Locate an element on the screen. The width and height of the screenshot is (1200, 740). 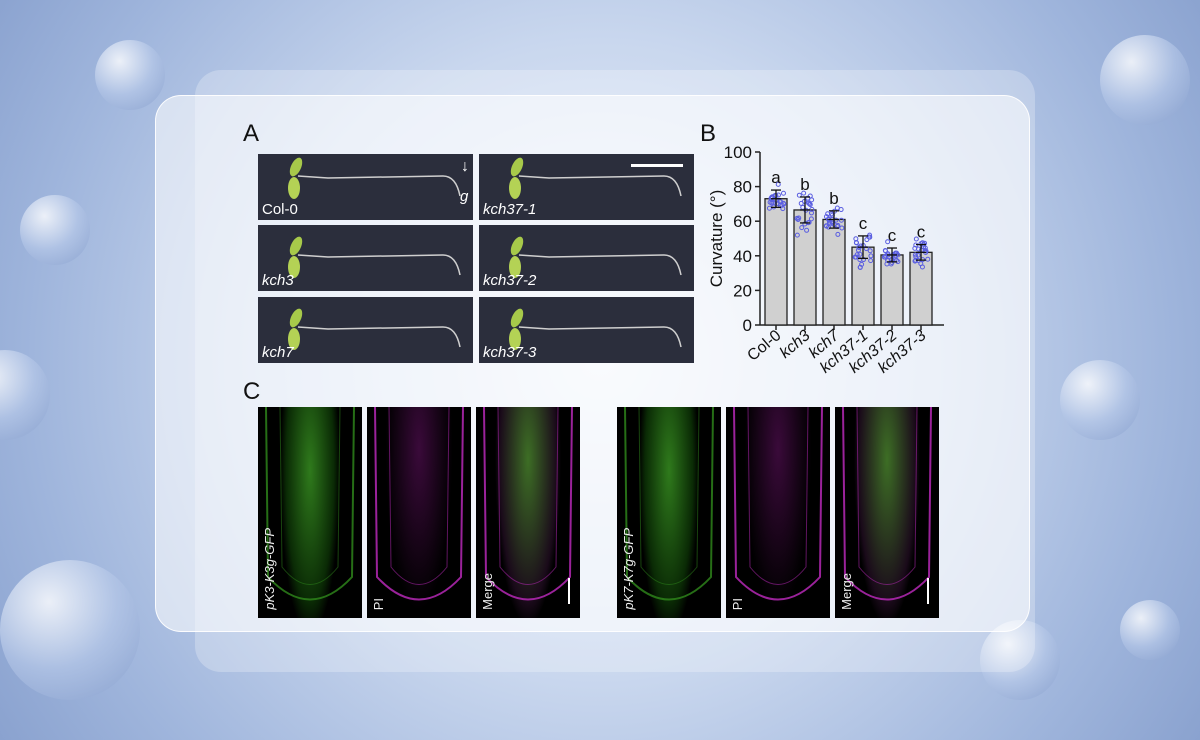
panel-label-b: B is located at coordinates (708, 133).